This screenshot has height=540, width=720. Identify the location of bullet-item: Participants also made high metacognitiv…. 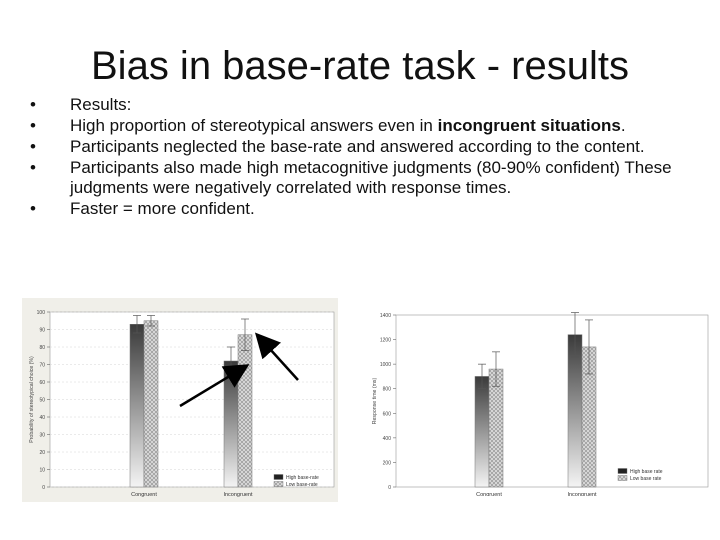
(360, 178).